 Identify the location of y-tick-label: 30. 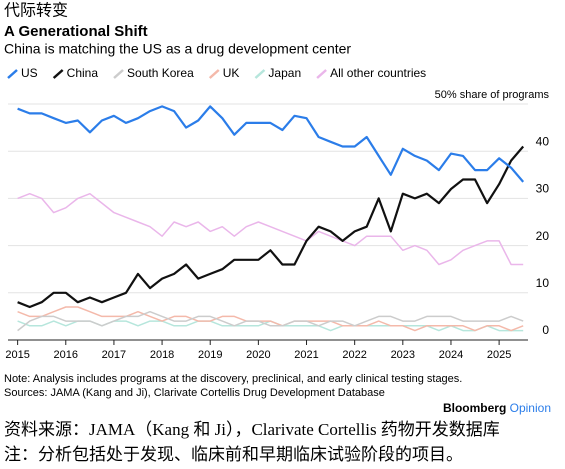
(543, 189).